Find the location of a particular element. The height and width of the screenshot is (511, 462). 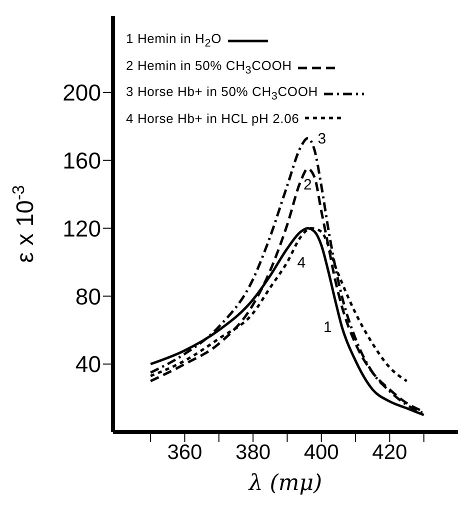

legend-label: 4 Horse Hb+ in HCL pH 2.06 is located at coordinates (213, 119).